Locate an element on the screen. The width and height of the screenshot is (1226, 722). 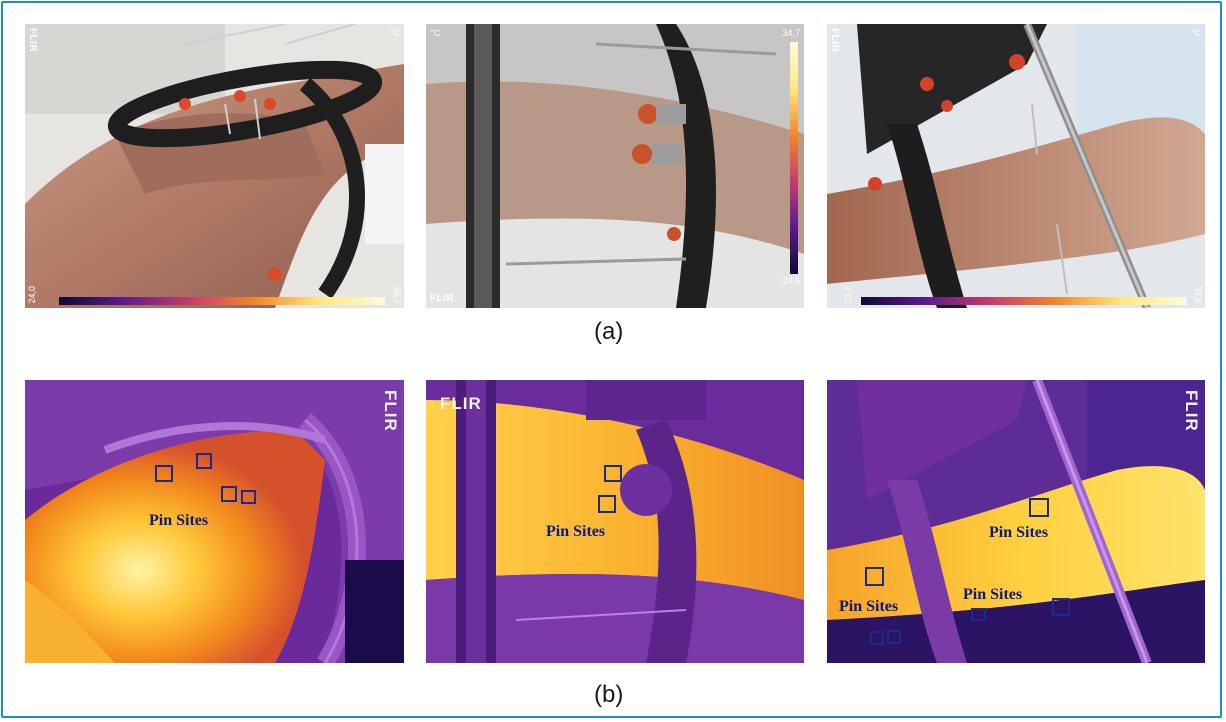
visual-photo-2: °C 34,7 24,6 FLIR is located at coordinates (615, 166).